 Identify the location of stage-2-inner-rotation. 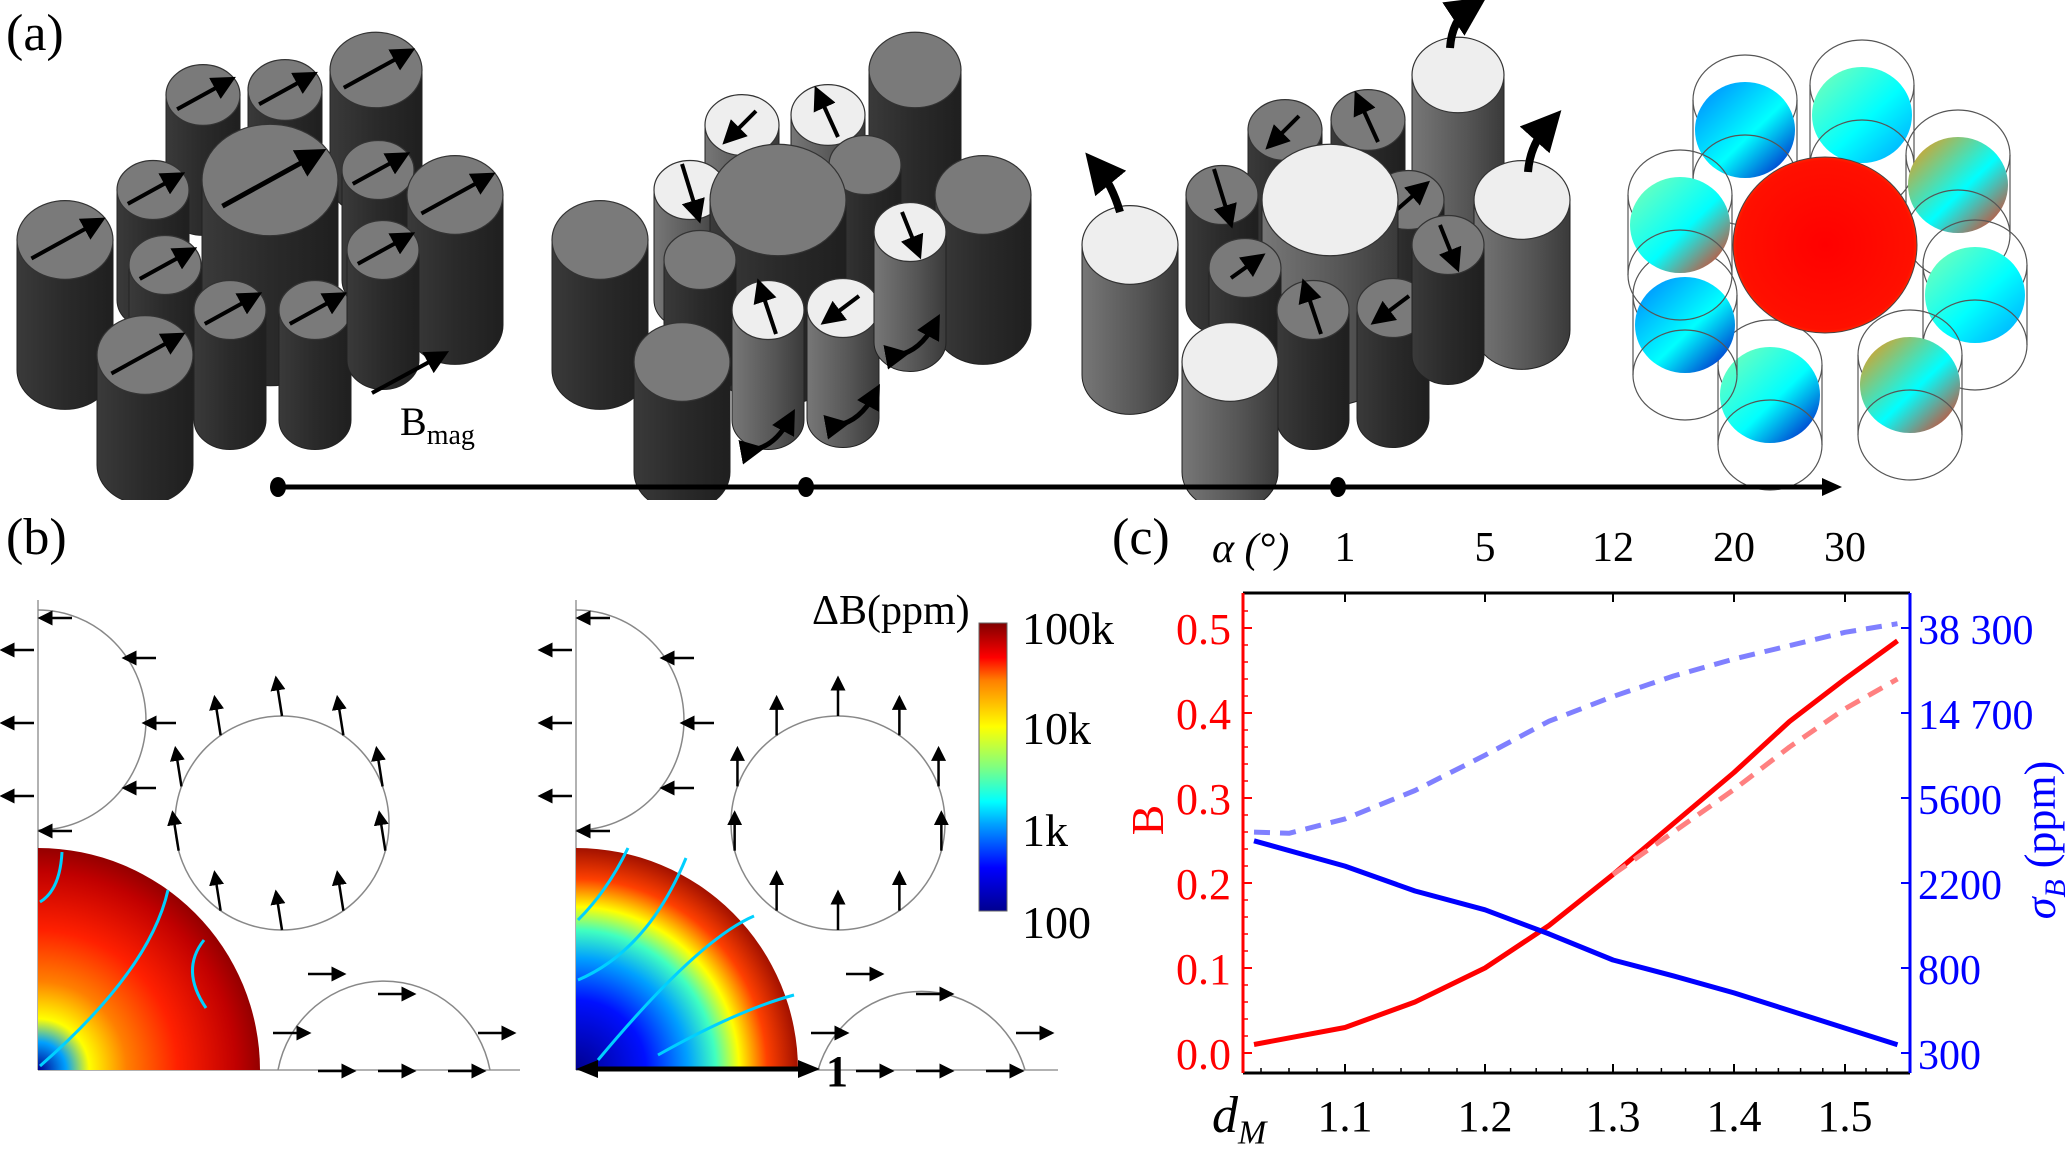
(791, 265).